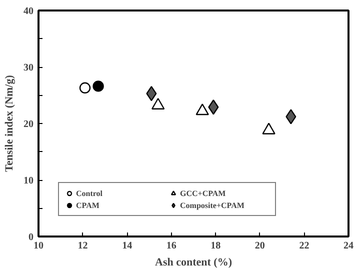 This screenshot has width=360, height=271. What do you see at coordinates (193, 262) in the screenshot?
I see `x-axis-title: Ash content (%)` at bounding box center [193, 262].